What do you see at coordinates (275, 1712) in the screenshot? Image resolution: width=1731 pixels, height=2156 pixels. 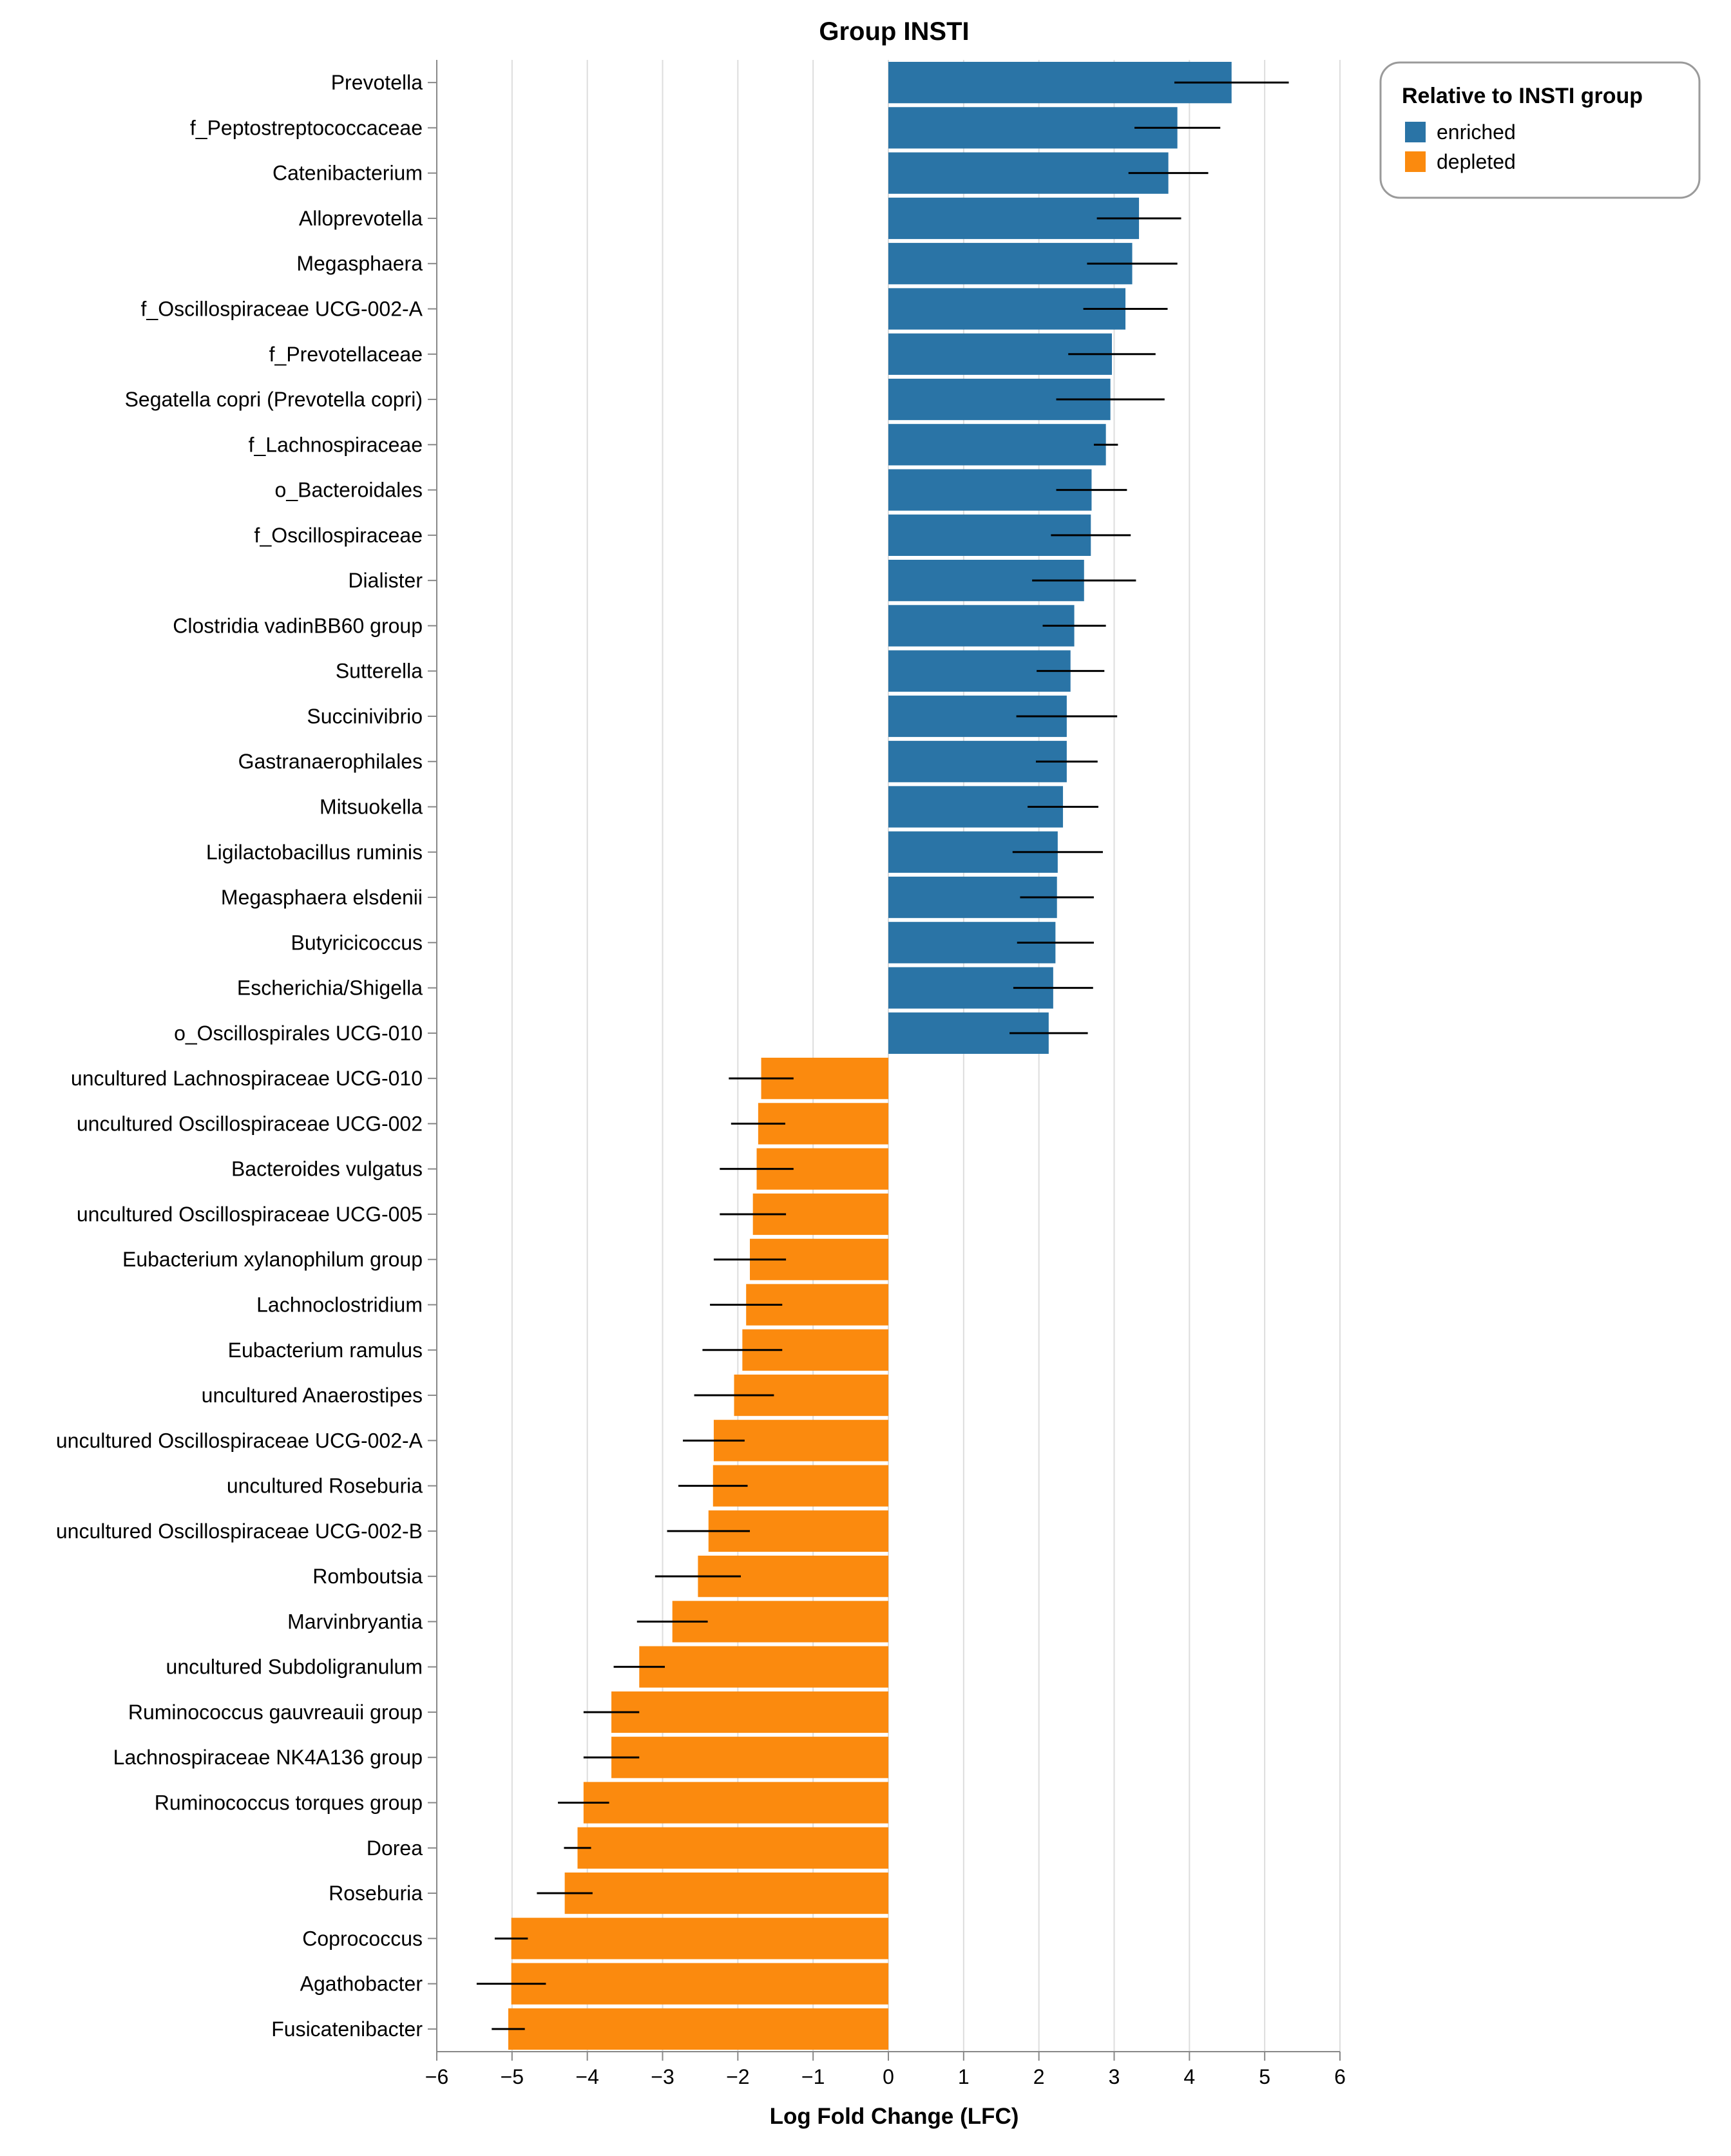 I see `y-tick-label: Ruminococcus gauvreauii group` at bounding box center [275, 1712].